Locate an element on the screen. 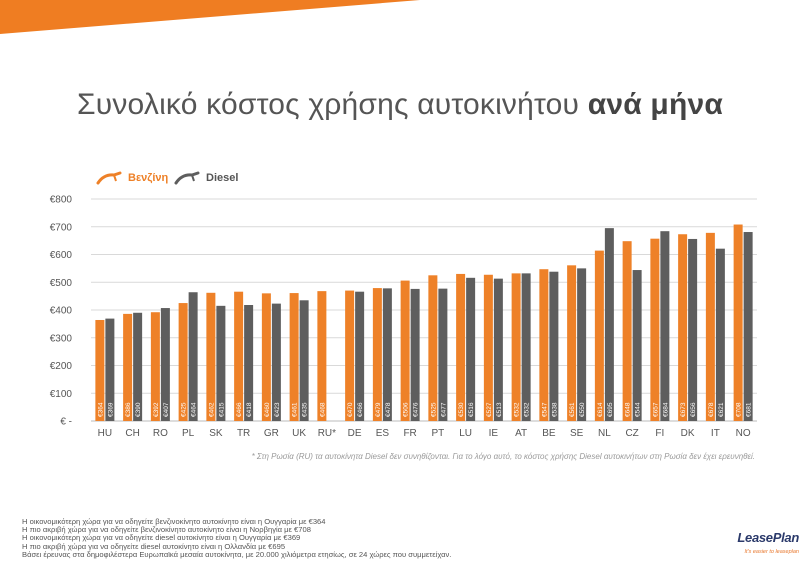 Image resolution: width=800 pixels, height=569 pixels. bar-value-label: €461 is located at coordinates (295, 409).